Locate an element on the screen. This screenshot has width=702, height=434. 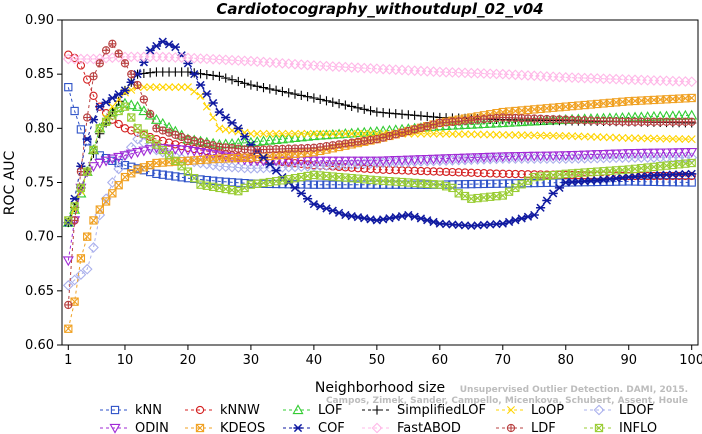
legend-marker-kdeos is located at coordinates (200, 428).